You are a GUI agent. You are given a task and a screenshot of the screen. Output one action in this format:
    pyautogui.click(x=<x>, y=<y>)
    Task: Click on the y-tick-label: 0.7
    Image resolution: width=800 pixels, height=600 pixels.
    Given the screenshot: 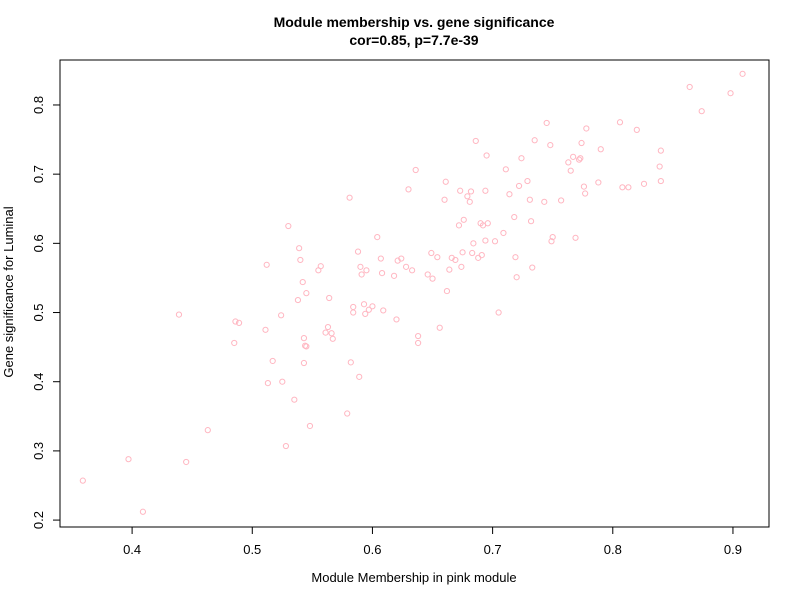 What is the action you would take?
    pyautogui.click(x=38, y=174)
    